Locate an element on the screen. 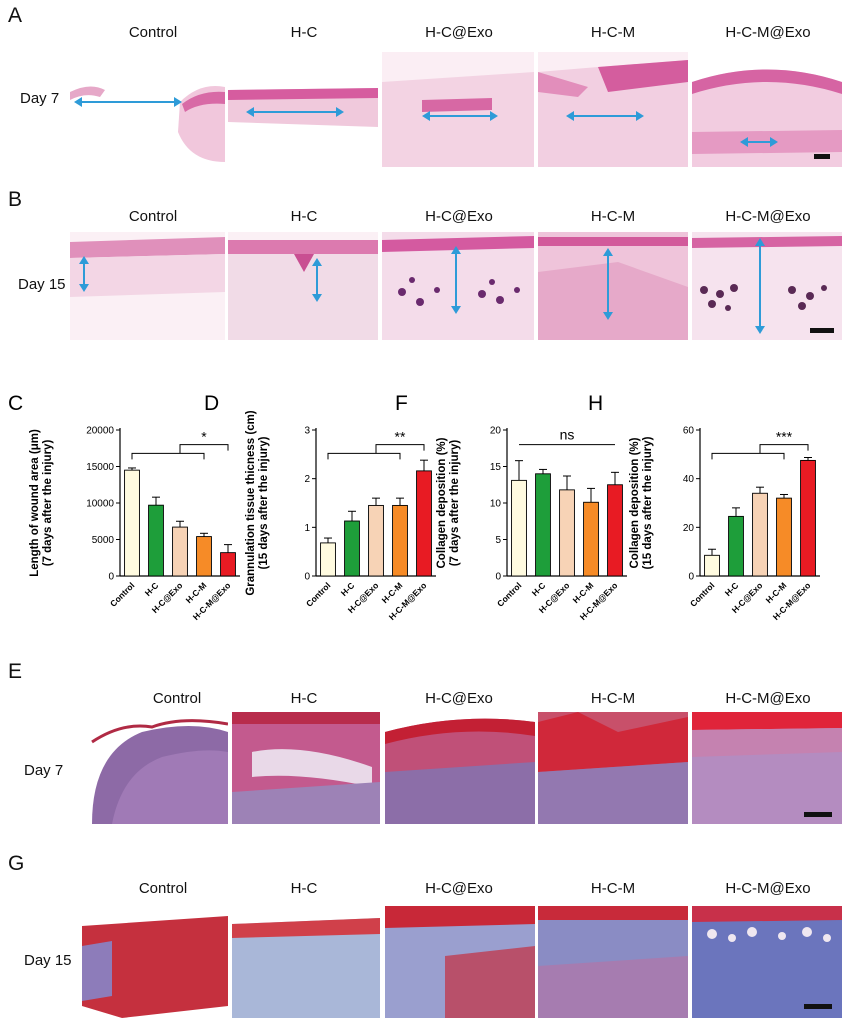 This screenshot has width=850, height=1028. y-tick-label: 2 is located at coordinates (307, 479).